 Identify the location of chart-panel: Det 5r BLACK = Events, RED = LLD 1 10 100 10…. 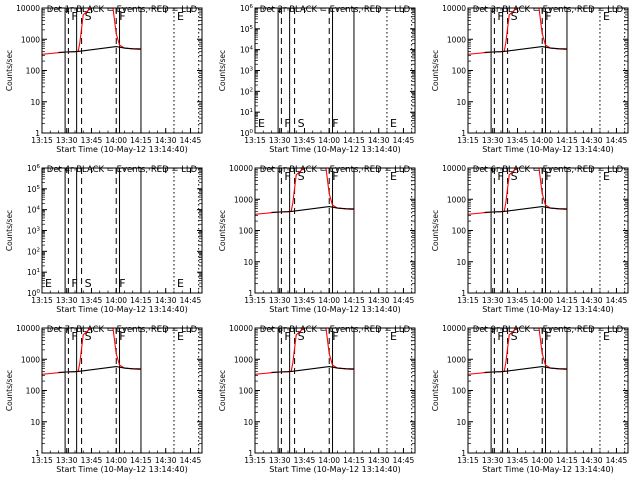
(317, 239).